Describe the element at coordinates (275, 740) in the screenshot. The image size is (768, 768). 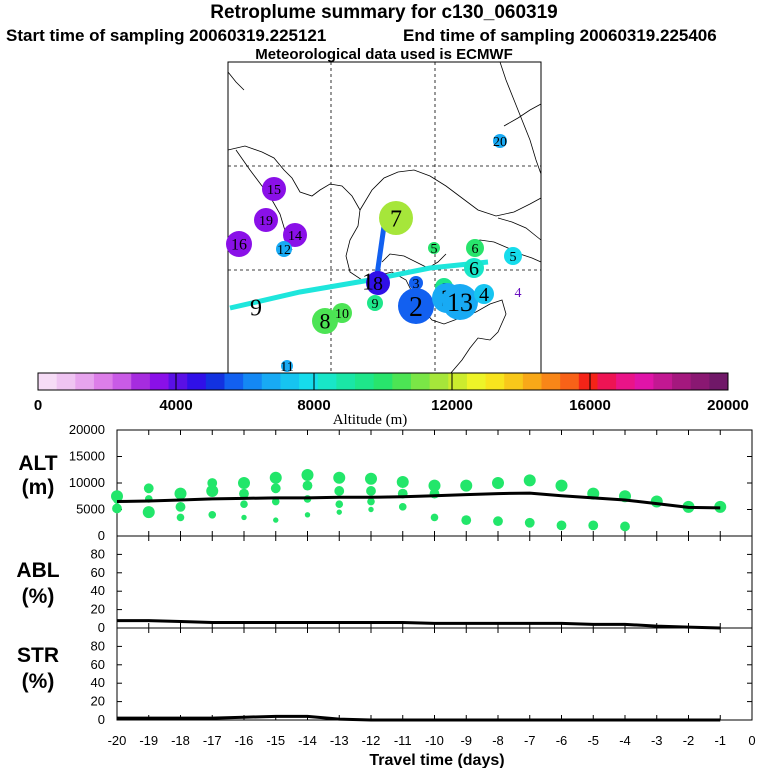
I see `x-tick-label: -15` at that location.